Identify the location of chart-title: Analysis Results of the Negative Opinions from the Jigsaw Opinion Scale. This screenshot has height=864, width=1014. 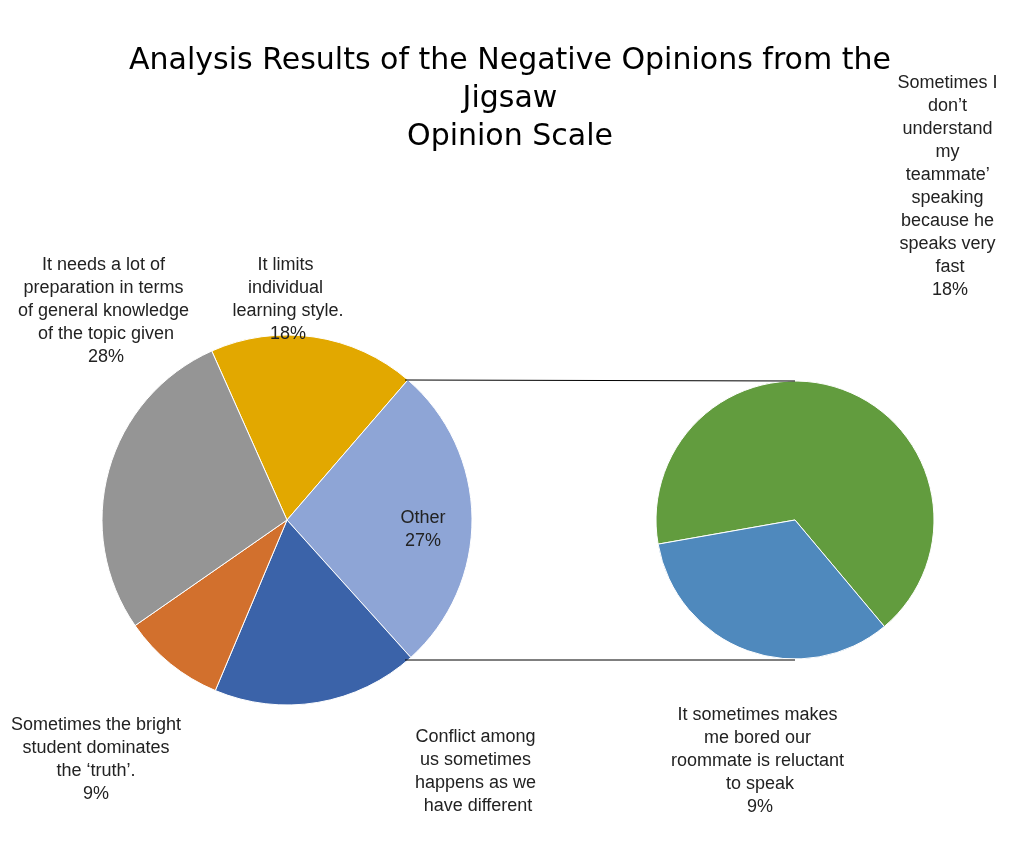
(510, 96).